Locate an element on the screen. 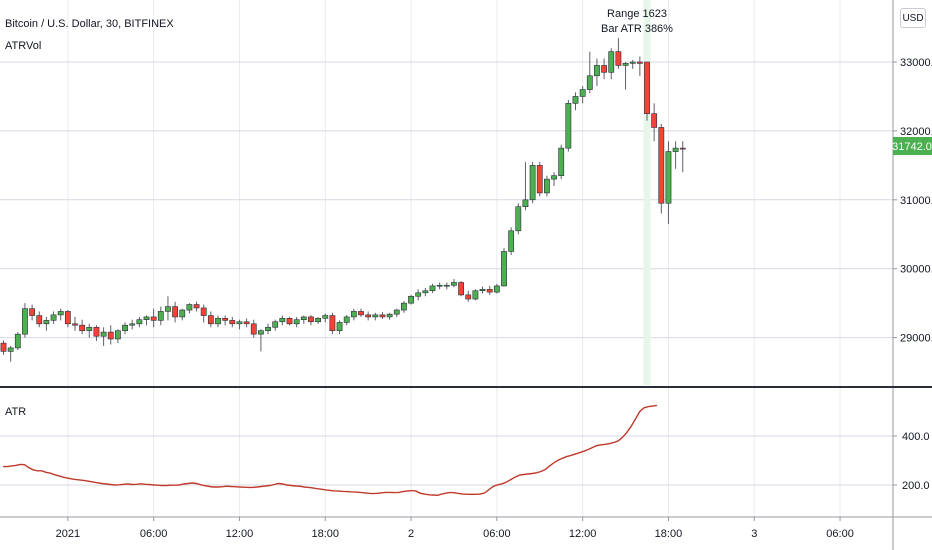 The height and width of the screenshot is (550, 932). price-badge-value: 31742.0 is located at coordinates (912, 147).